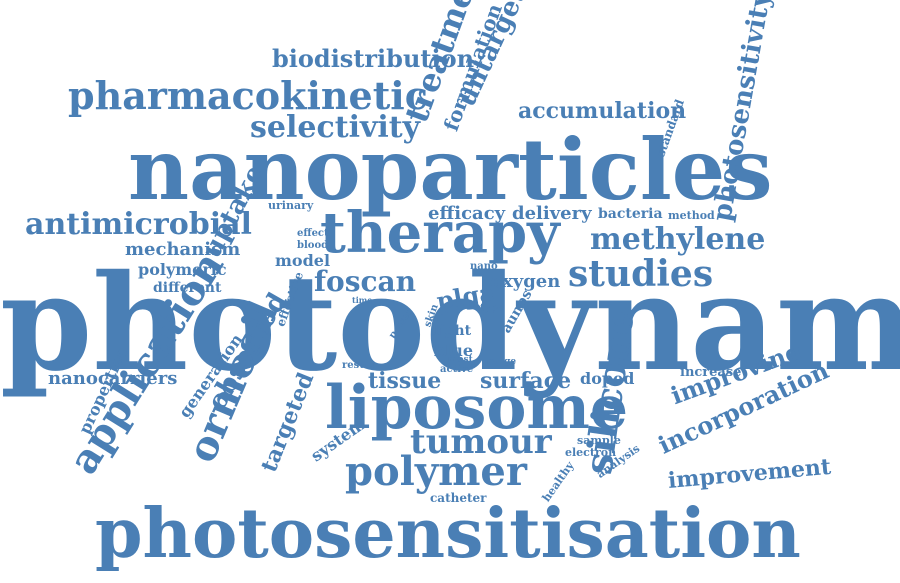 Image resolution: width=900 pixels, height=583 pixels. Describe the element at coordinates (711, 372) in the screenshot. I see `word-increase: increase` at that location.